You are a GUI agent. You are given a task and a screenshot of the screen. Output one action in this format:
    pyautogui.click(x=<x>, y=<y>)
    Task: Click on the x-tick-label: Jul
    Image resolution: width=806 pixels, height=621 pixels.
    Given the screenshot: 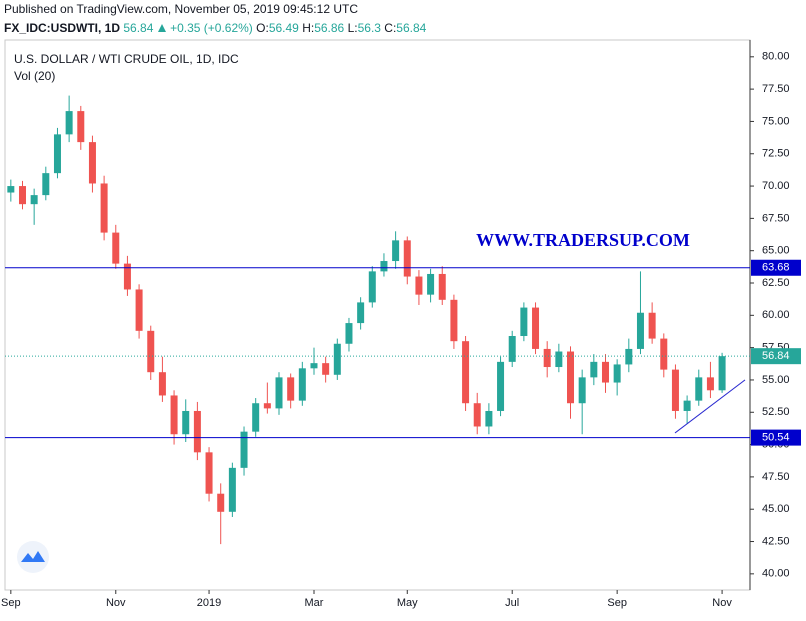 What is the action you would take?
    pyautogui.click(x=512, y=603)
    